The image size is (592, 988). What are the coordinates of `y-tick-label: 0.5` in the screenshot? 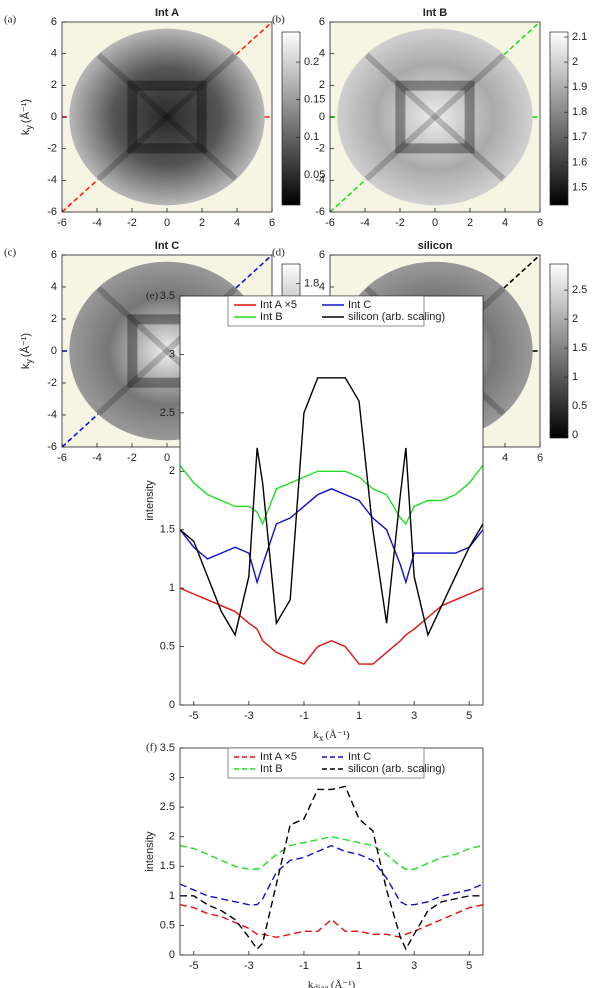 It's located at (167, 925).